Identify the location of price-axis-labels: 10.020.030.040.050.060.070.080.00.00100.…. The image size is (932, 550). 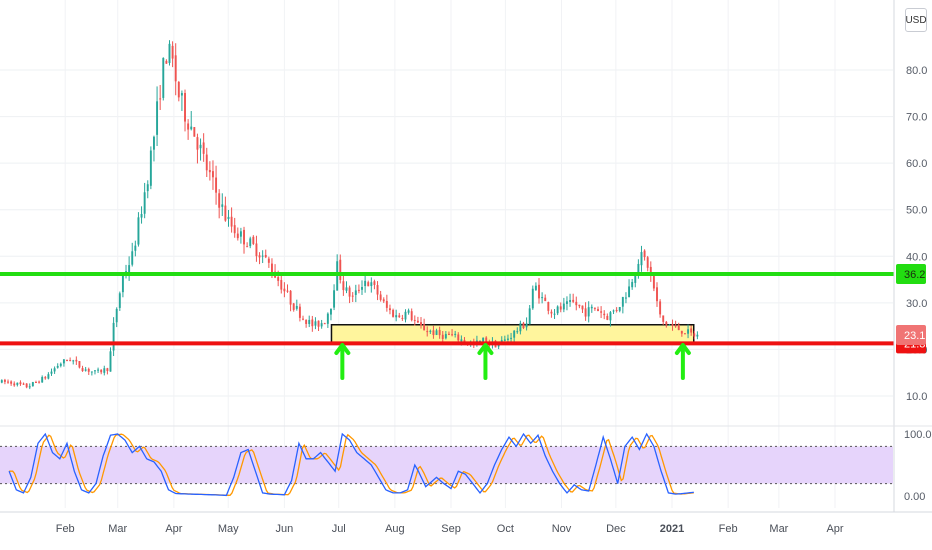
(918, 284).